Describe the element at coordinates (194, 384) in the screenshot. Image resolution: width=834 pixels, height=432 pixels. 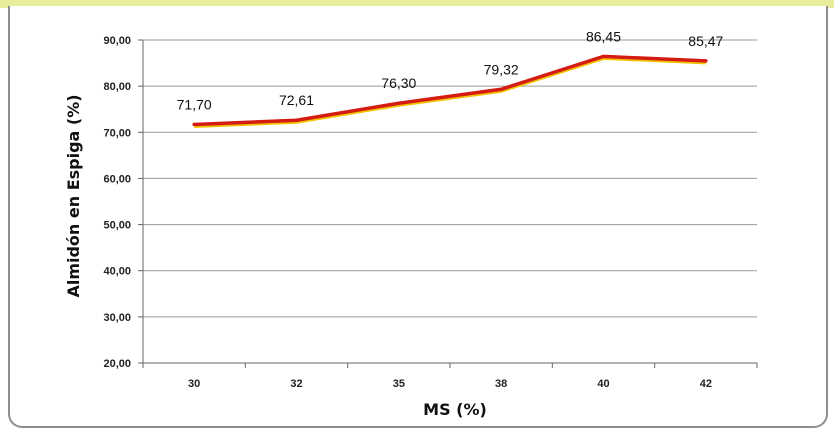
I see `x-tick-label: 30` at that location.